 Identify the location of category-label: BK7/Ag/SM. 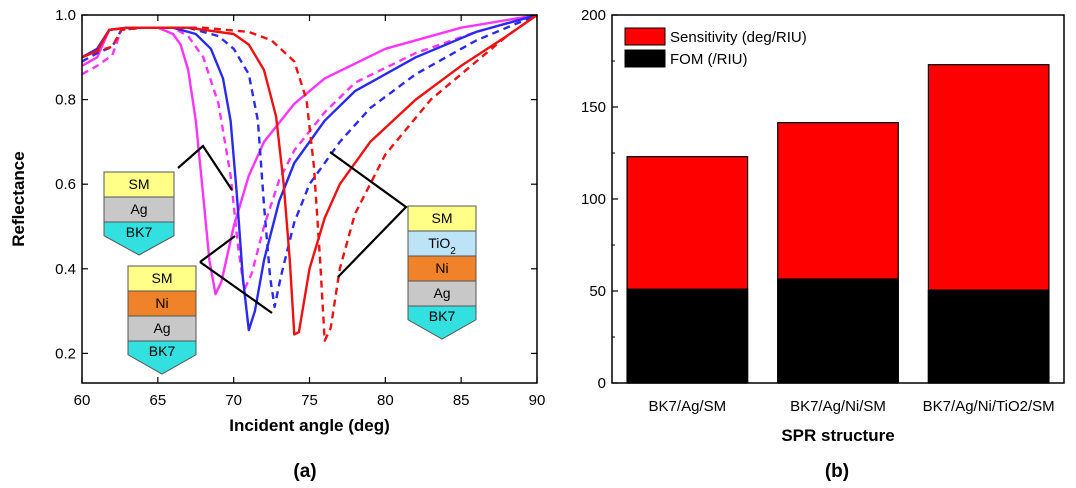
(688, 406).